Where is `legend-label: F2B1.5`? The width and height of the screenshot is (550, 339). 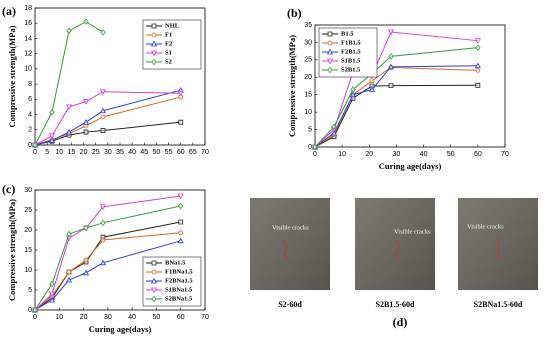
legend-label: F2B1.5 is located at coordinates (351, 51).